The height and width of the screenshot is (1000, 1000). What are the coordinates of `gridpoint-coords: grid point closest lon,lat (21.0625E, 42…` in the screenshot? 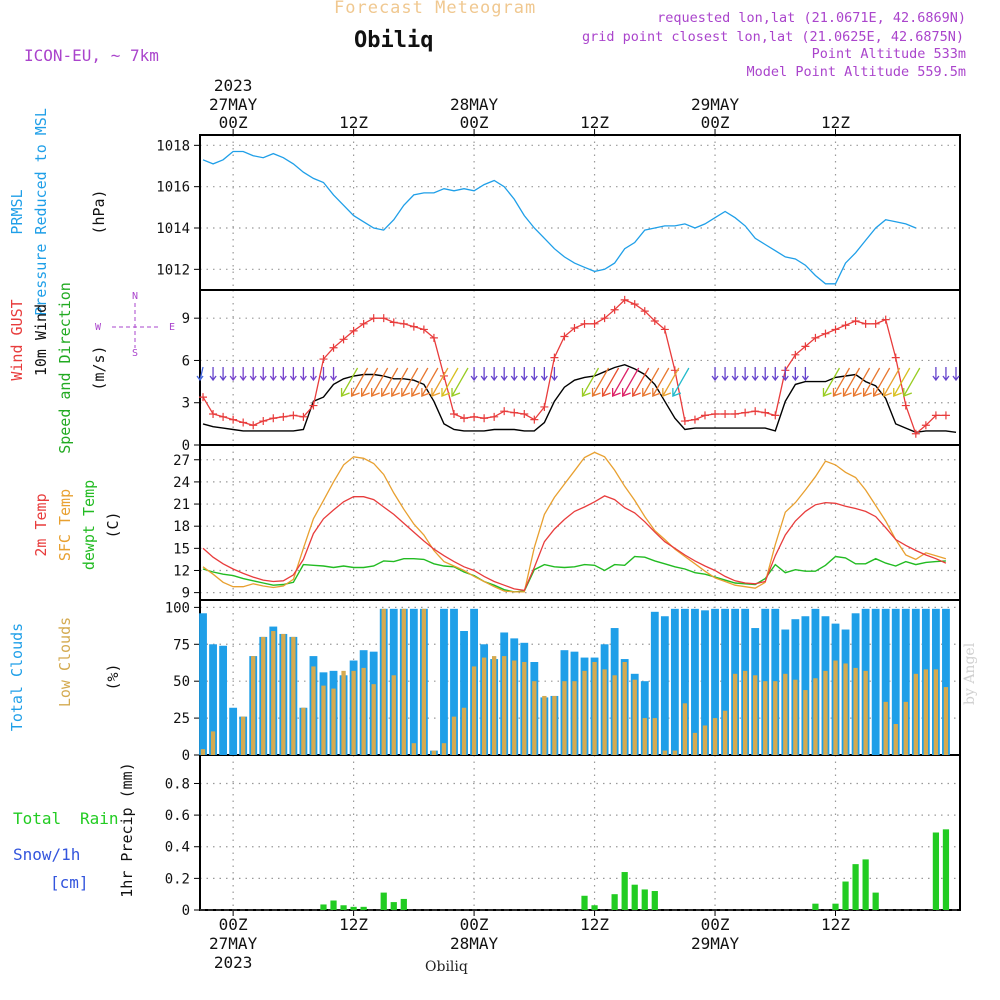 It's located at (772, 37).